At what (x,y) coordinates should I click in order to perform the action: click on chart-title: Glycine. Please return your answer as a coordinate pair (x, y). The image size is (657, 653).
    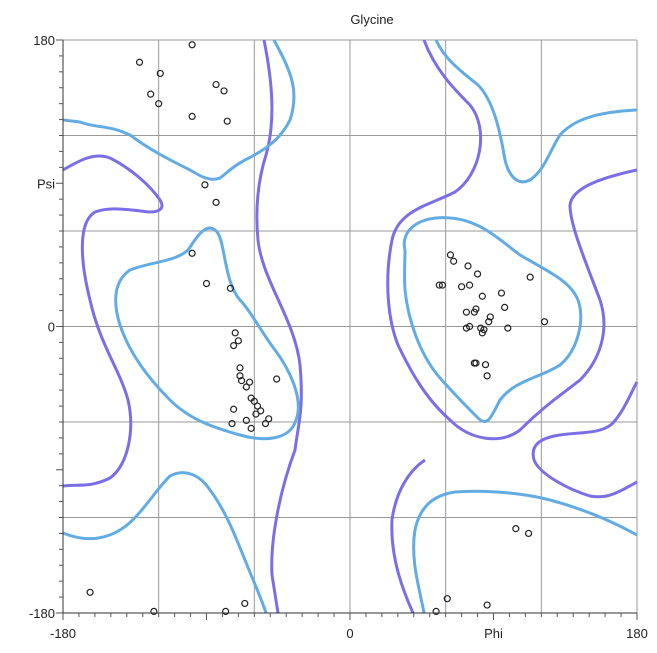
    Looking at the image, I should click on (371, 19).